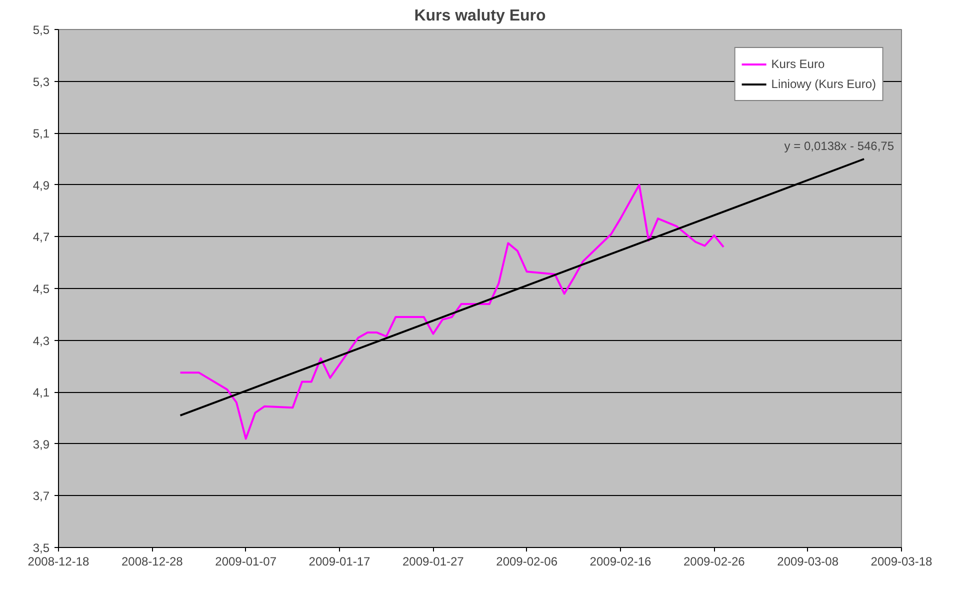  Describe the element at coordinates (41, 237) in the screenshot. I see `y-tick-label: 4,7` at that location.